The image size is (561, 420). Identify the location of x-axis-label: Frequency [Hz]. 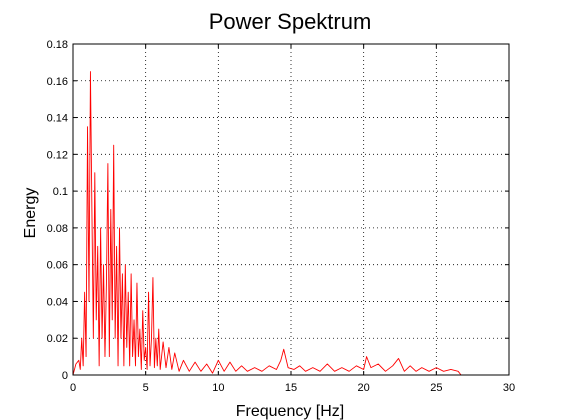
(290, 411).